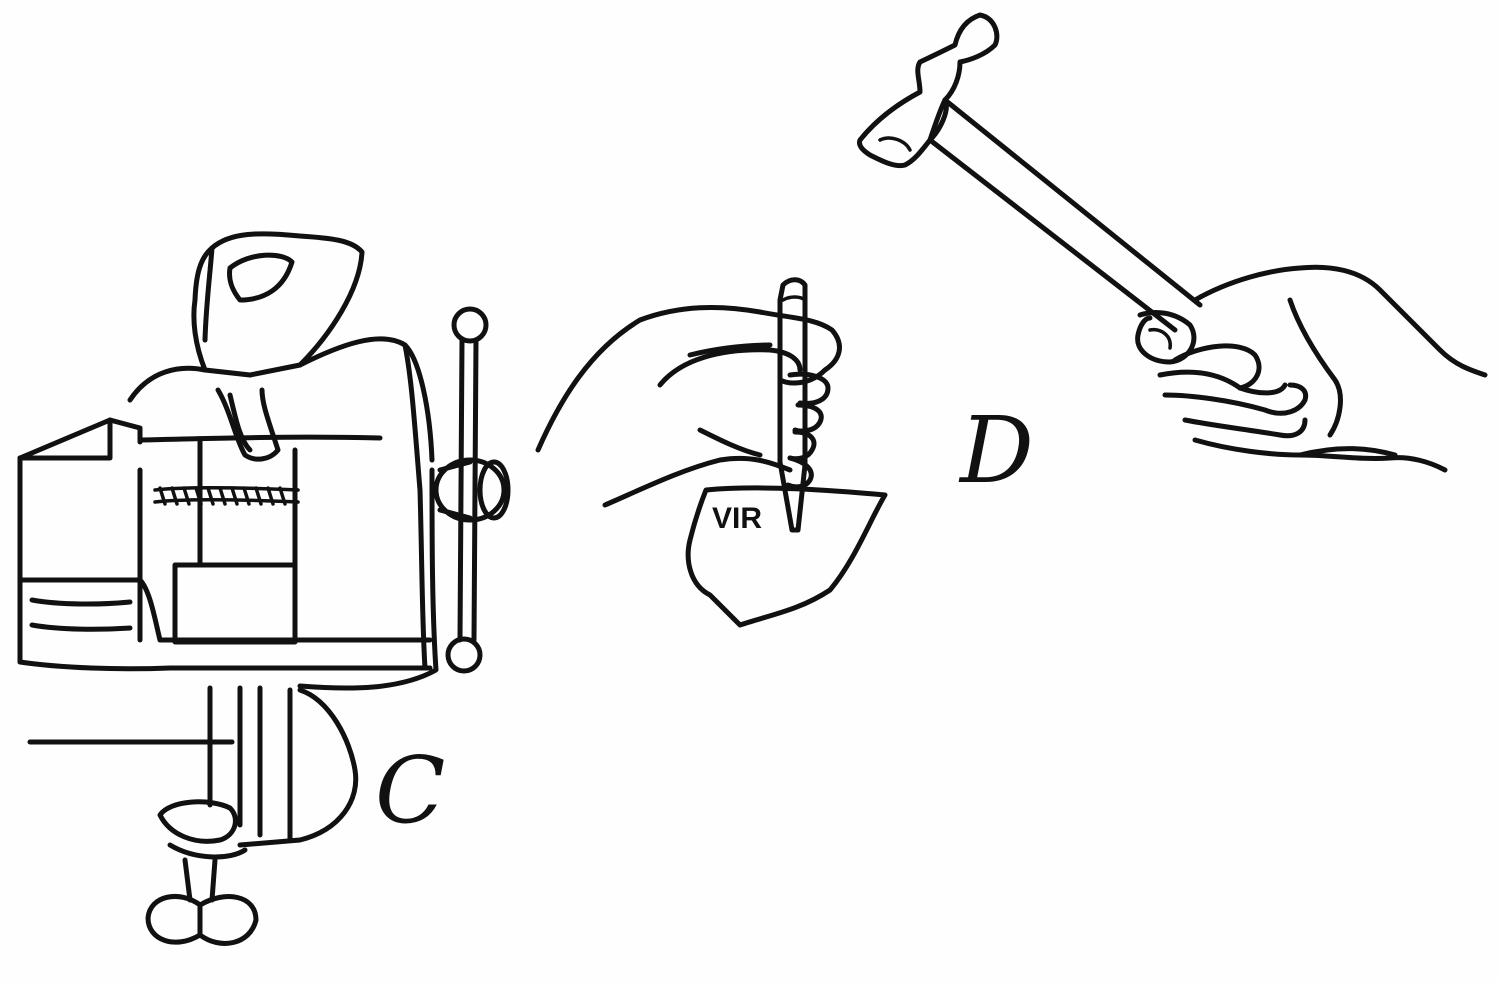 This screenshot has width=1500, height=982. What do you see at coordinates (228, 513) in the screenshot?
I see `vise-body` at bounding box center [228, 513].